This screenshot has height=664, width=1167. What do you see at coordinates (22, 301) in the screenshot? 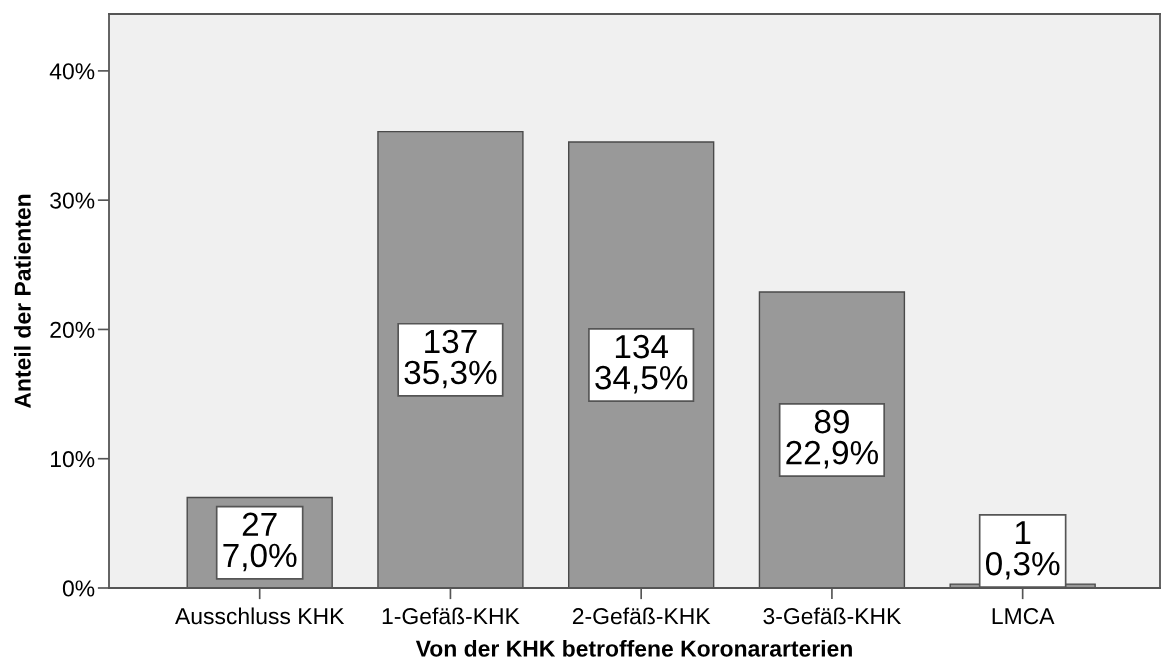
I see `y-axis-title: Anteil der Patienten` at bounding box center [22, 301].